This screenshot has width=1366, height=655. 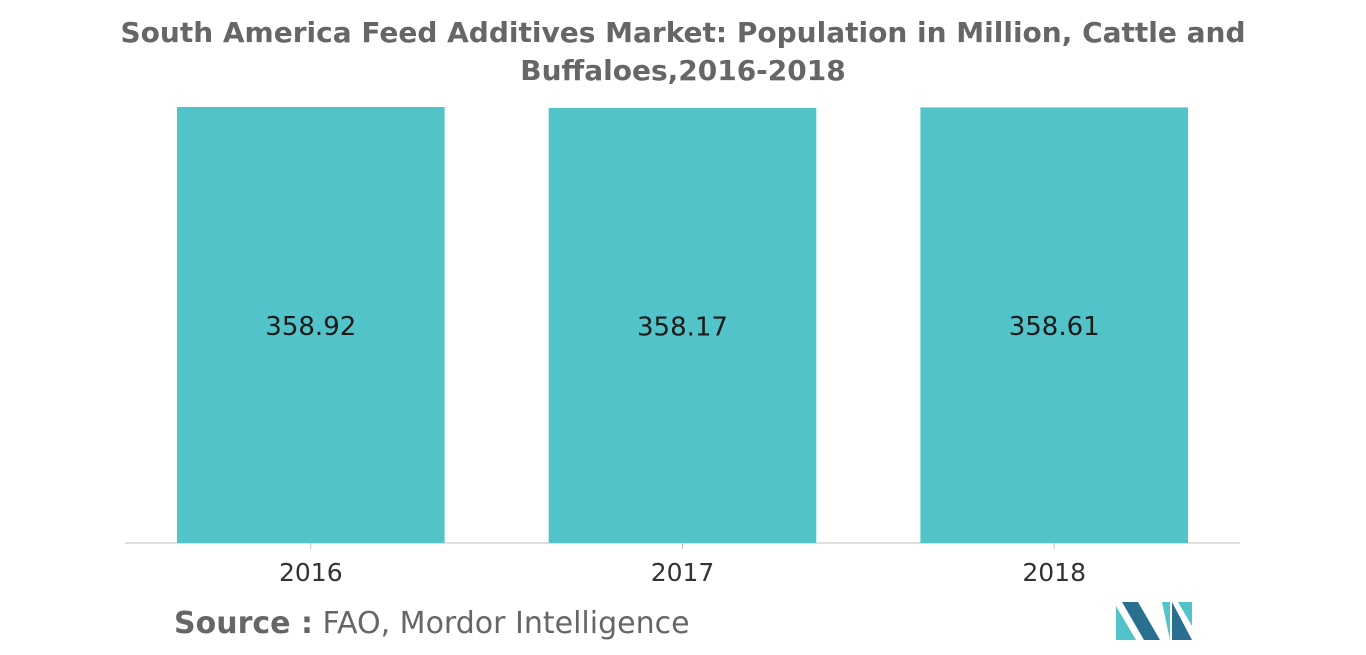 I want to click on bar-2016, so click(x=311, y=325).